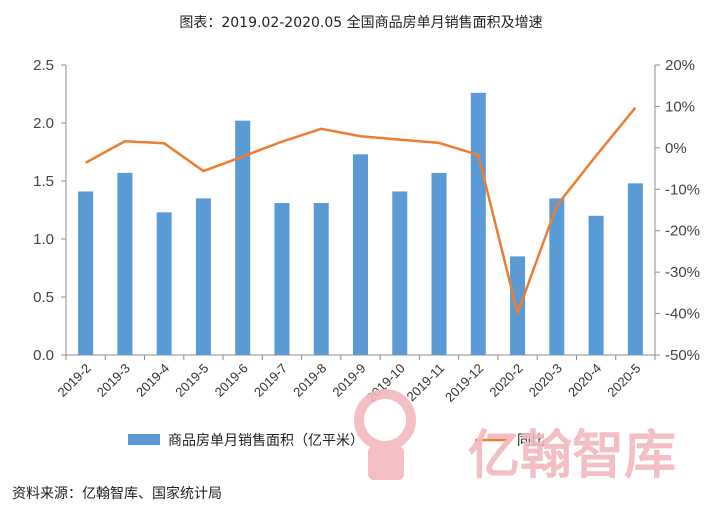 The height and width of the screenshot is (514, 723). Describe the element at coordinates (676, 148) in the screenshot. I see `y-right-tick-label: 0%` at that location.